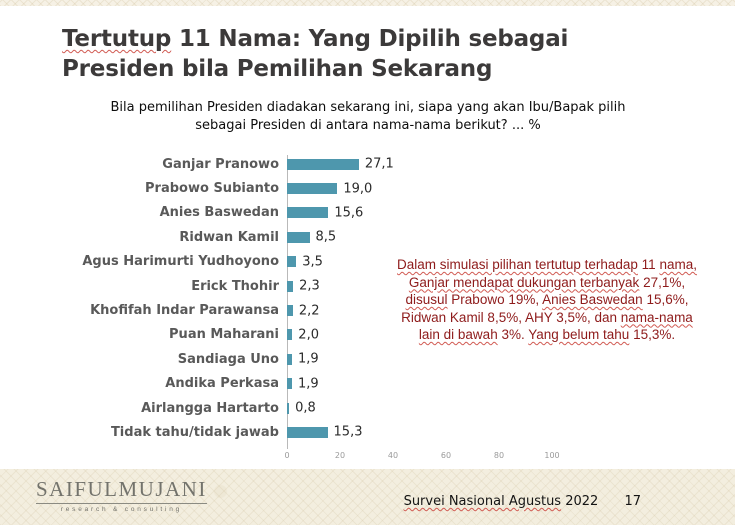 The image size is (735, 525). What do you see at coordinates (287, 455) in the screenshot?
I see `x-tick-label: 0` at bounding box center [287, 455].